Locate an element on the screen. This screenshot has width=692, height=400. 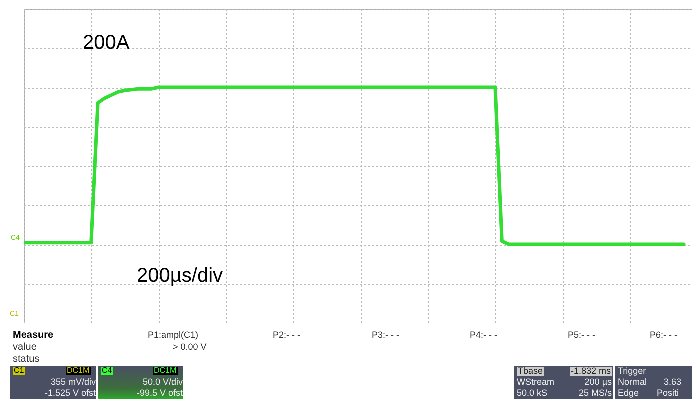
text: -1.525 V ofst is located at coordinates (70, 393).